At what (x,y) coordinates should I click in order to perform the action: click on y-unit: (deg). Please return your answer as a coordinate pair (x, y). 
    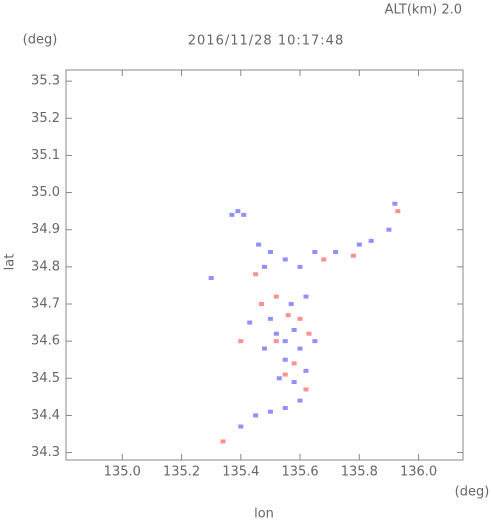
    Looking at the image, I should click on (40, 40).